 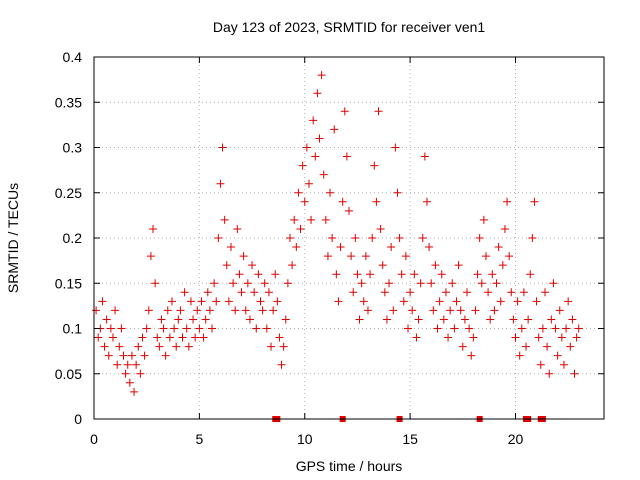 I want to click on x-axis-label: GPS time / hours, so click(x=349, y=466).